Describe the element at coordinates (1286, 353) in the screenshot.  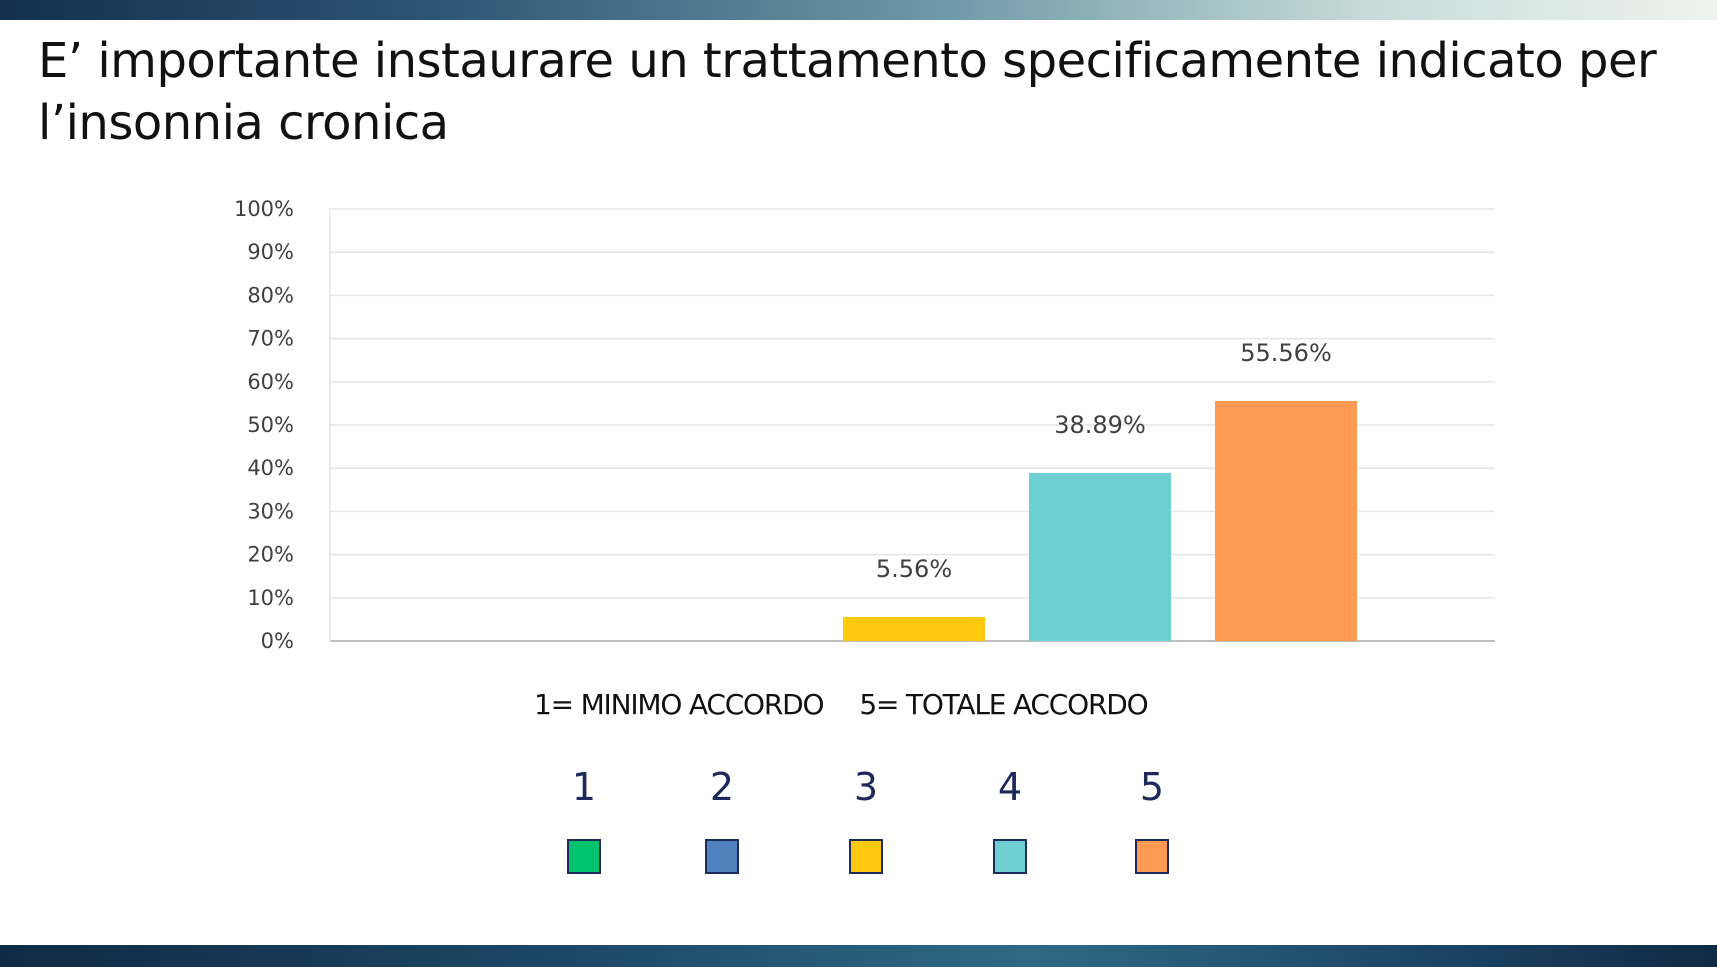
I see `data-label-5: 55.56%` at that location.